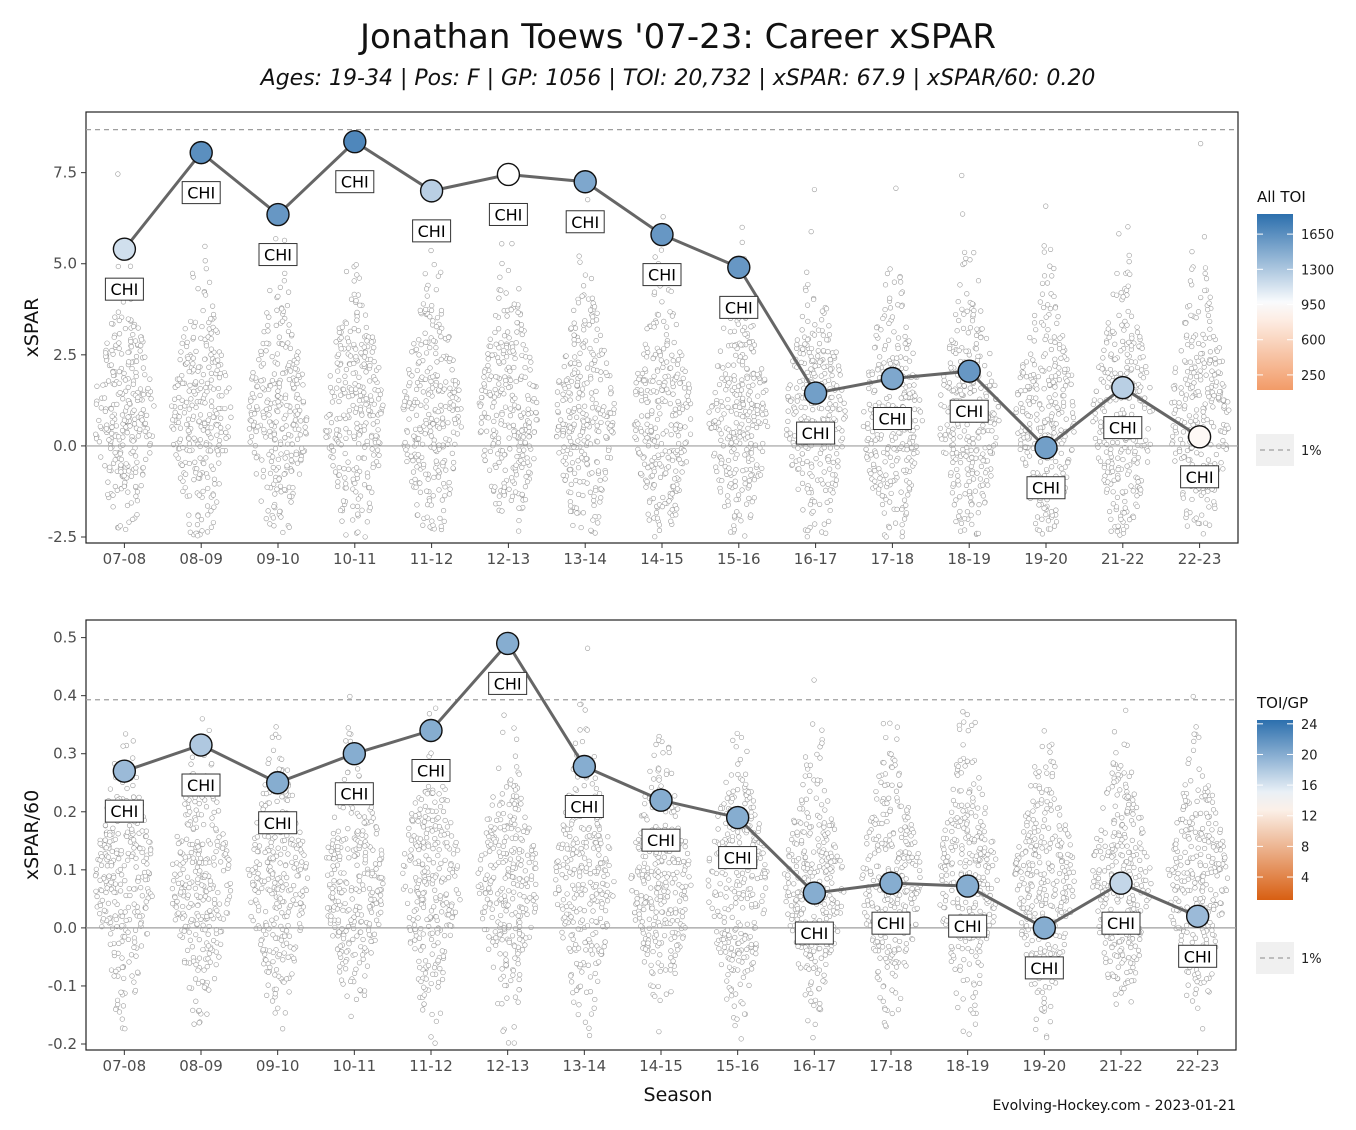 The width and height of the screenshot is (1356, 1130). What do you see at coordinates (1275, 302) in the screenshot?
I see `legend-color-bar` at bounding box center [1275, 302].